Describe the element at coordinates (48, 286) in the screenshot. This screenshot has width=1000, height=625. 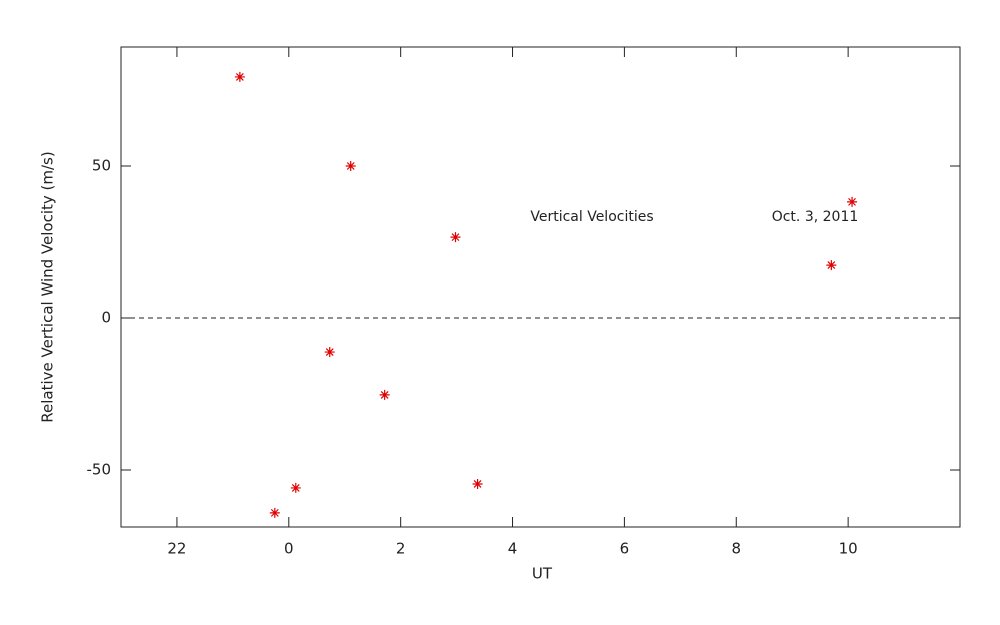
I see `y-axis-label: Relative Vertical Wind Velocity (m/s)` at that location.